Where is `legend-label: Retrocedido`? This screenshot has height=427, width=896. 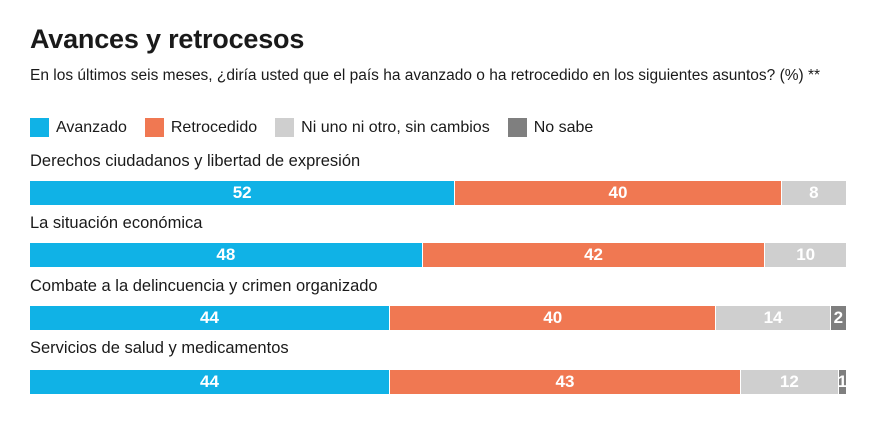 legend-label: Retrocedido is located at coordinates (214, 127).